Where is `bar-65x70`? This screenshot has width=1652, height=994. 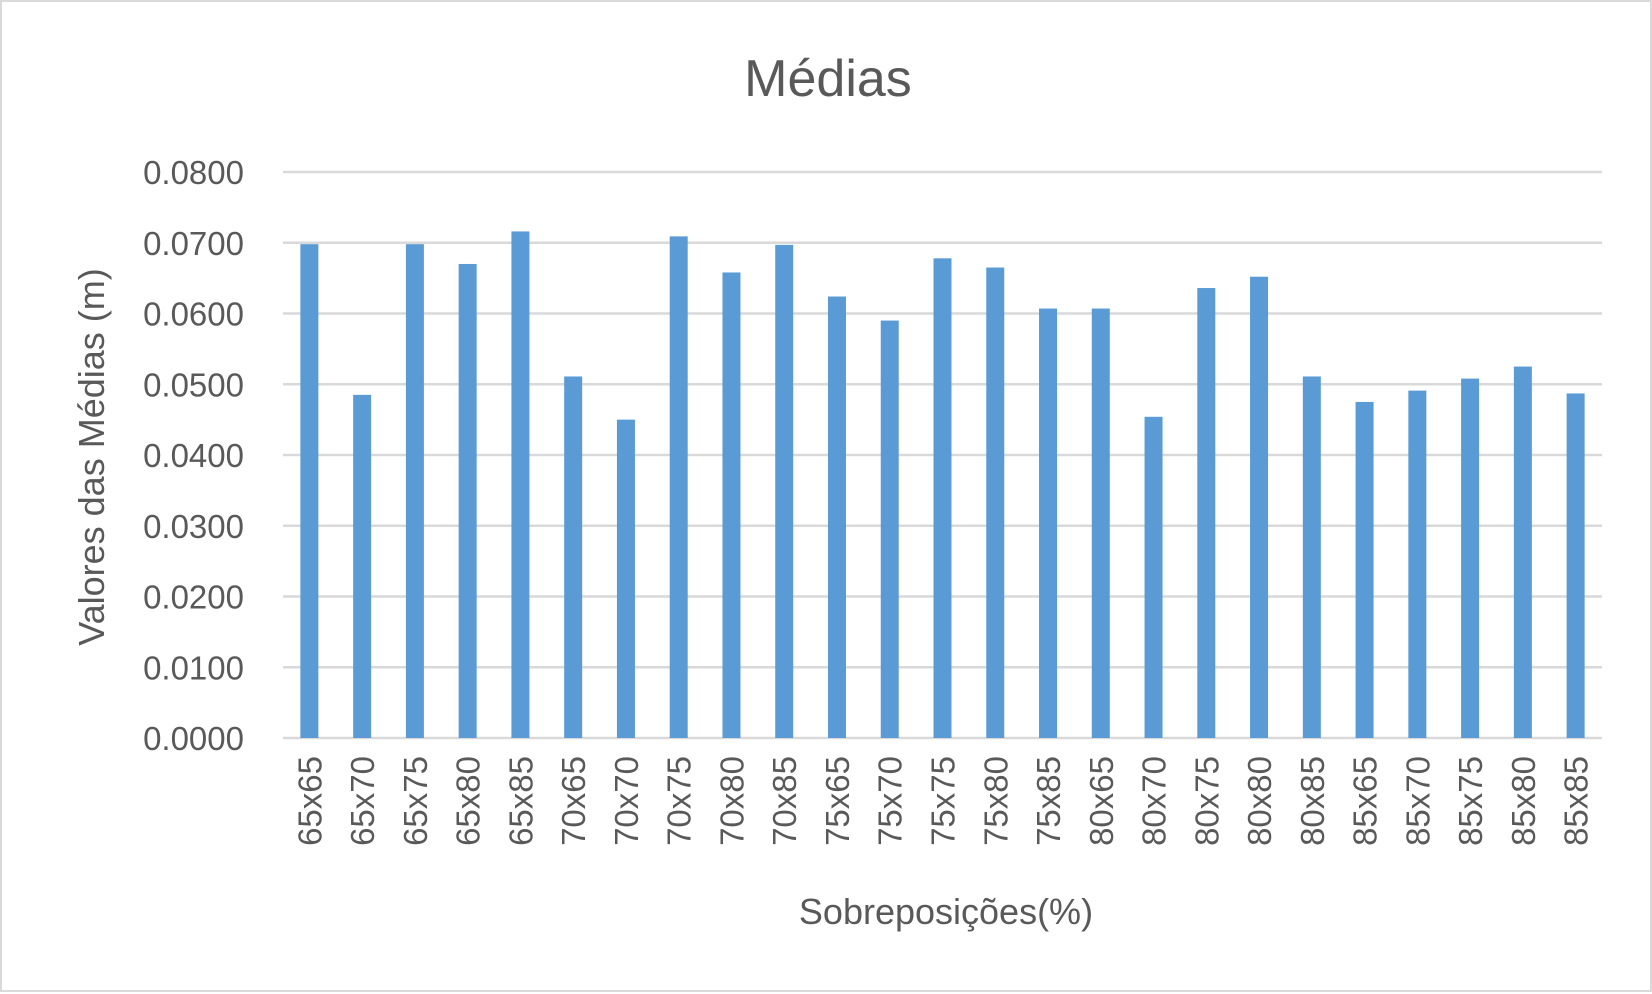 bar-65x70 is located at coordinates (362, 566).